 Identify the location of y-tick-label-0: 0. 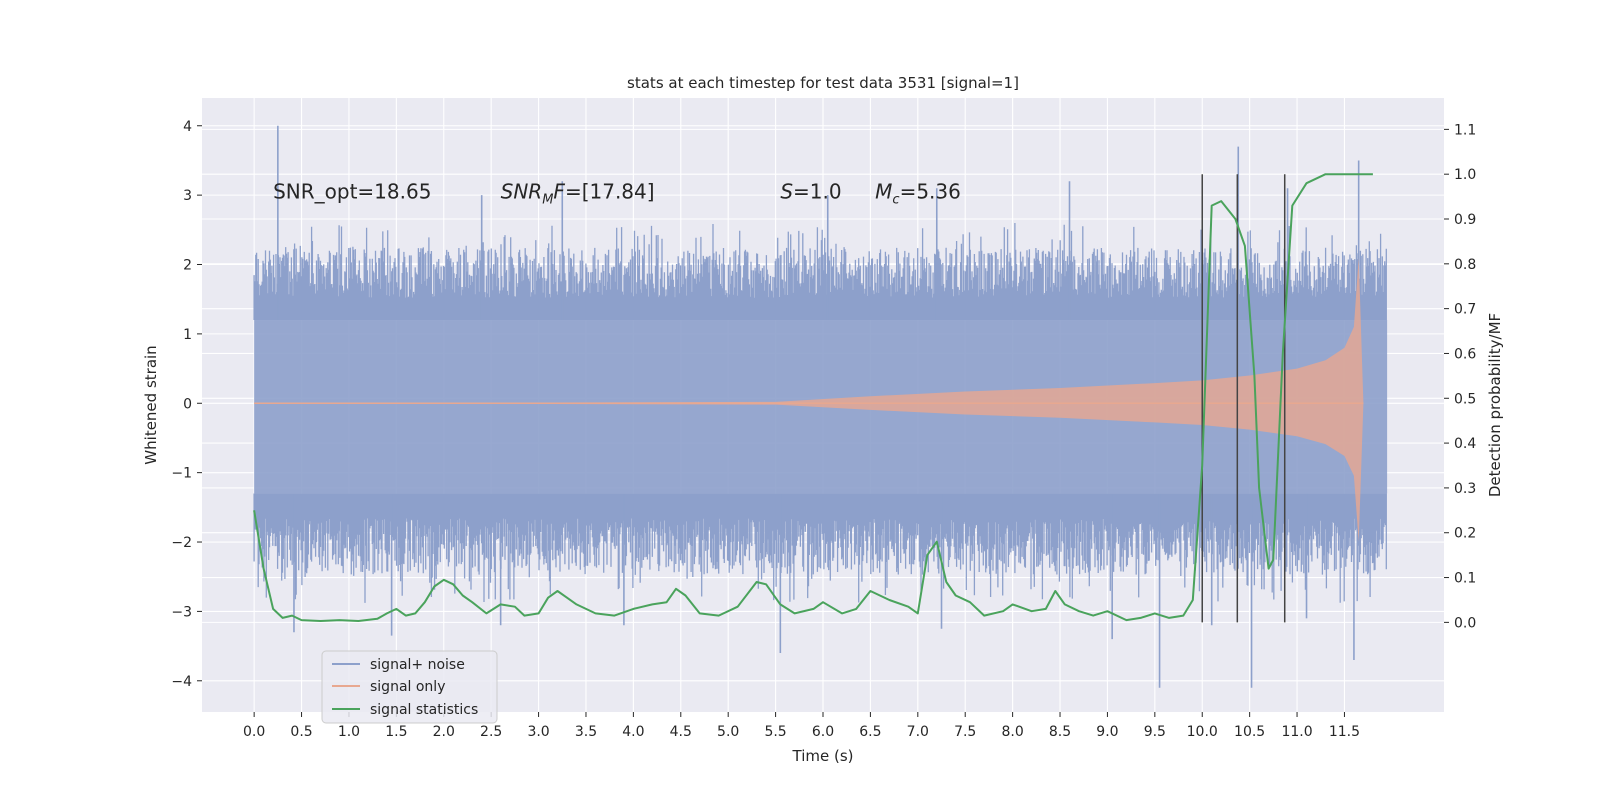
(187, 404).